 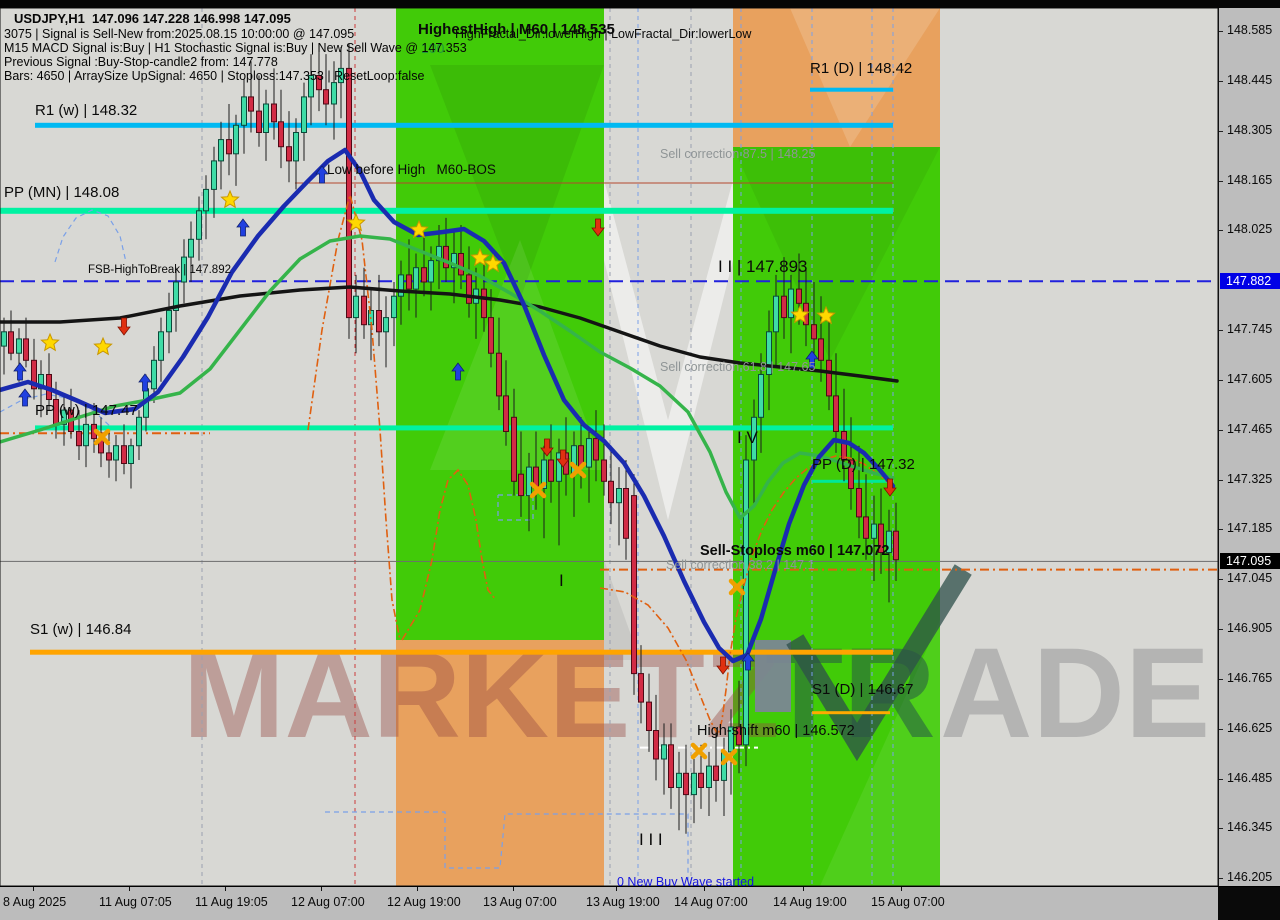 I want to click on sell-zone-left-bottom, so click(x=500, y=763).